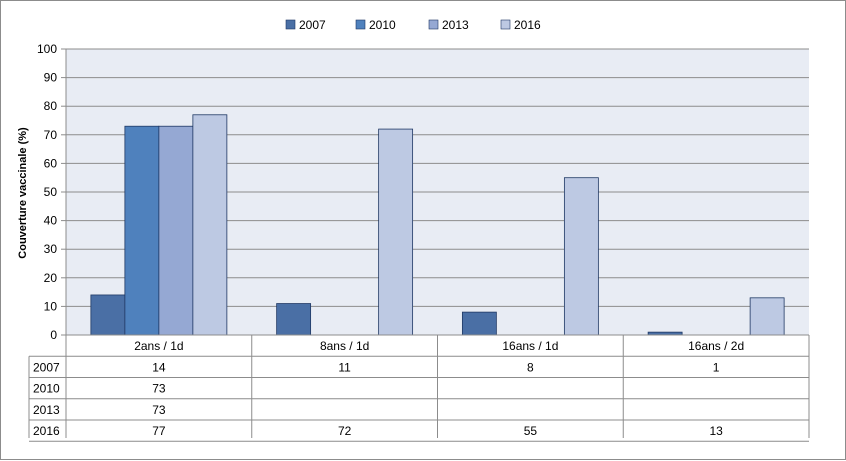  What do you see at coordinates (344, 367) in the screenshot?
I see `table-value: 11` at bounding box center [344, 367].